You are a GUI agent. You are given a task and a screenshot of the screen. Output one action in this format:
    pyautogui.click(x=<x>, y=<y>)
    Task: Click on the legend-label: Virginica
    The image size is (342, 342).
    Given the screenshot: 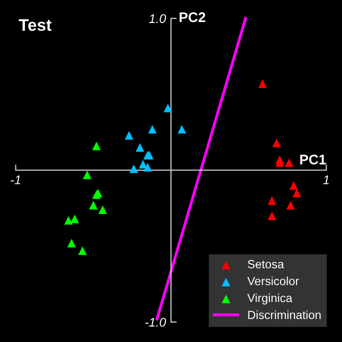 What is the action you would take?
    pyautogui.click(x=269, y=298)
    